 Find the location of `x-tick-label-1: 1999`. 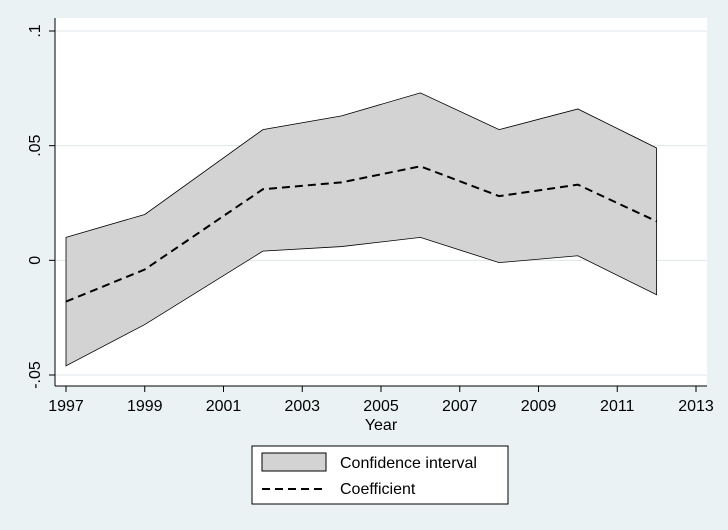

x-tick-label-1: 1999 is located at coordinates (145, 406).